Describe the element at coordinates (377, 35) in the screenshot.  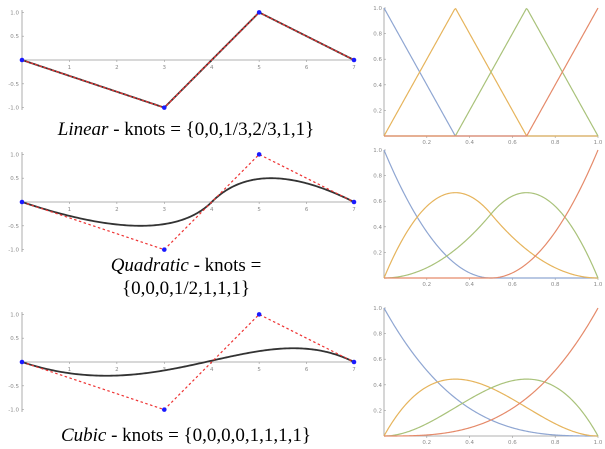
I see `y-tick-label: 0.8` at that location.